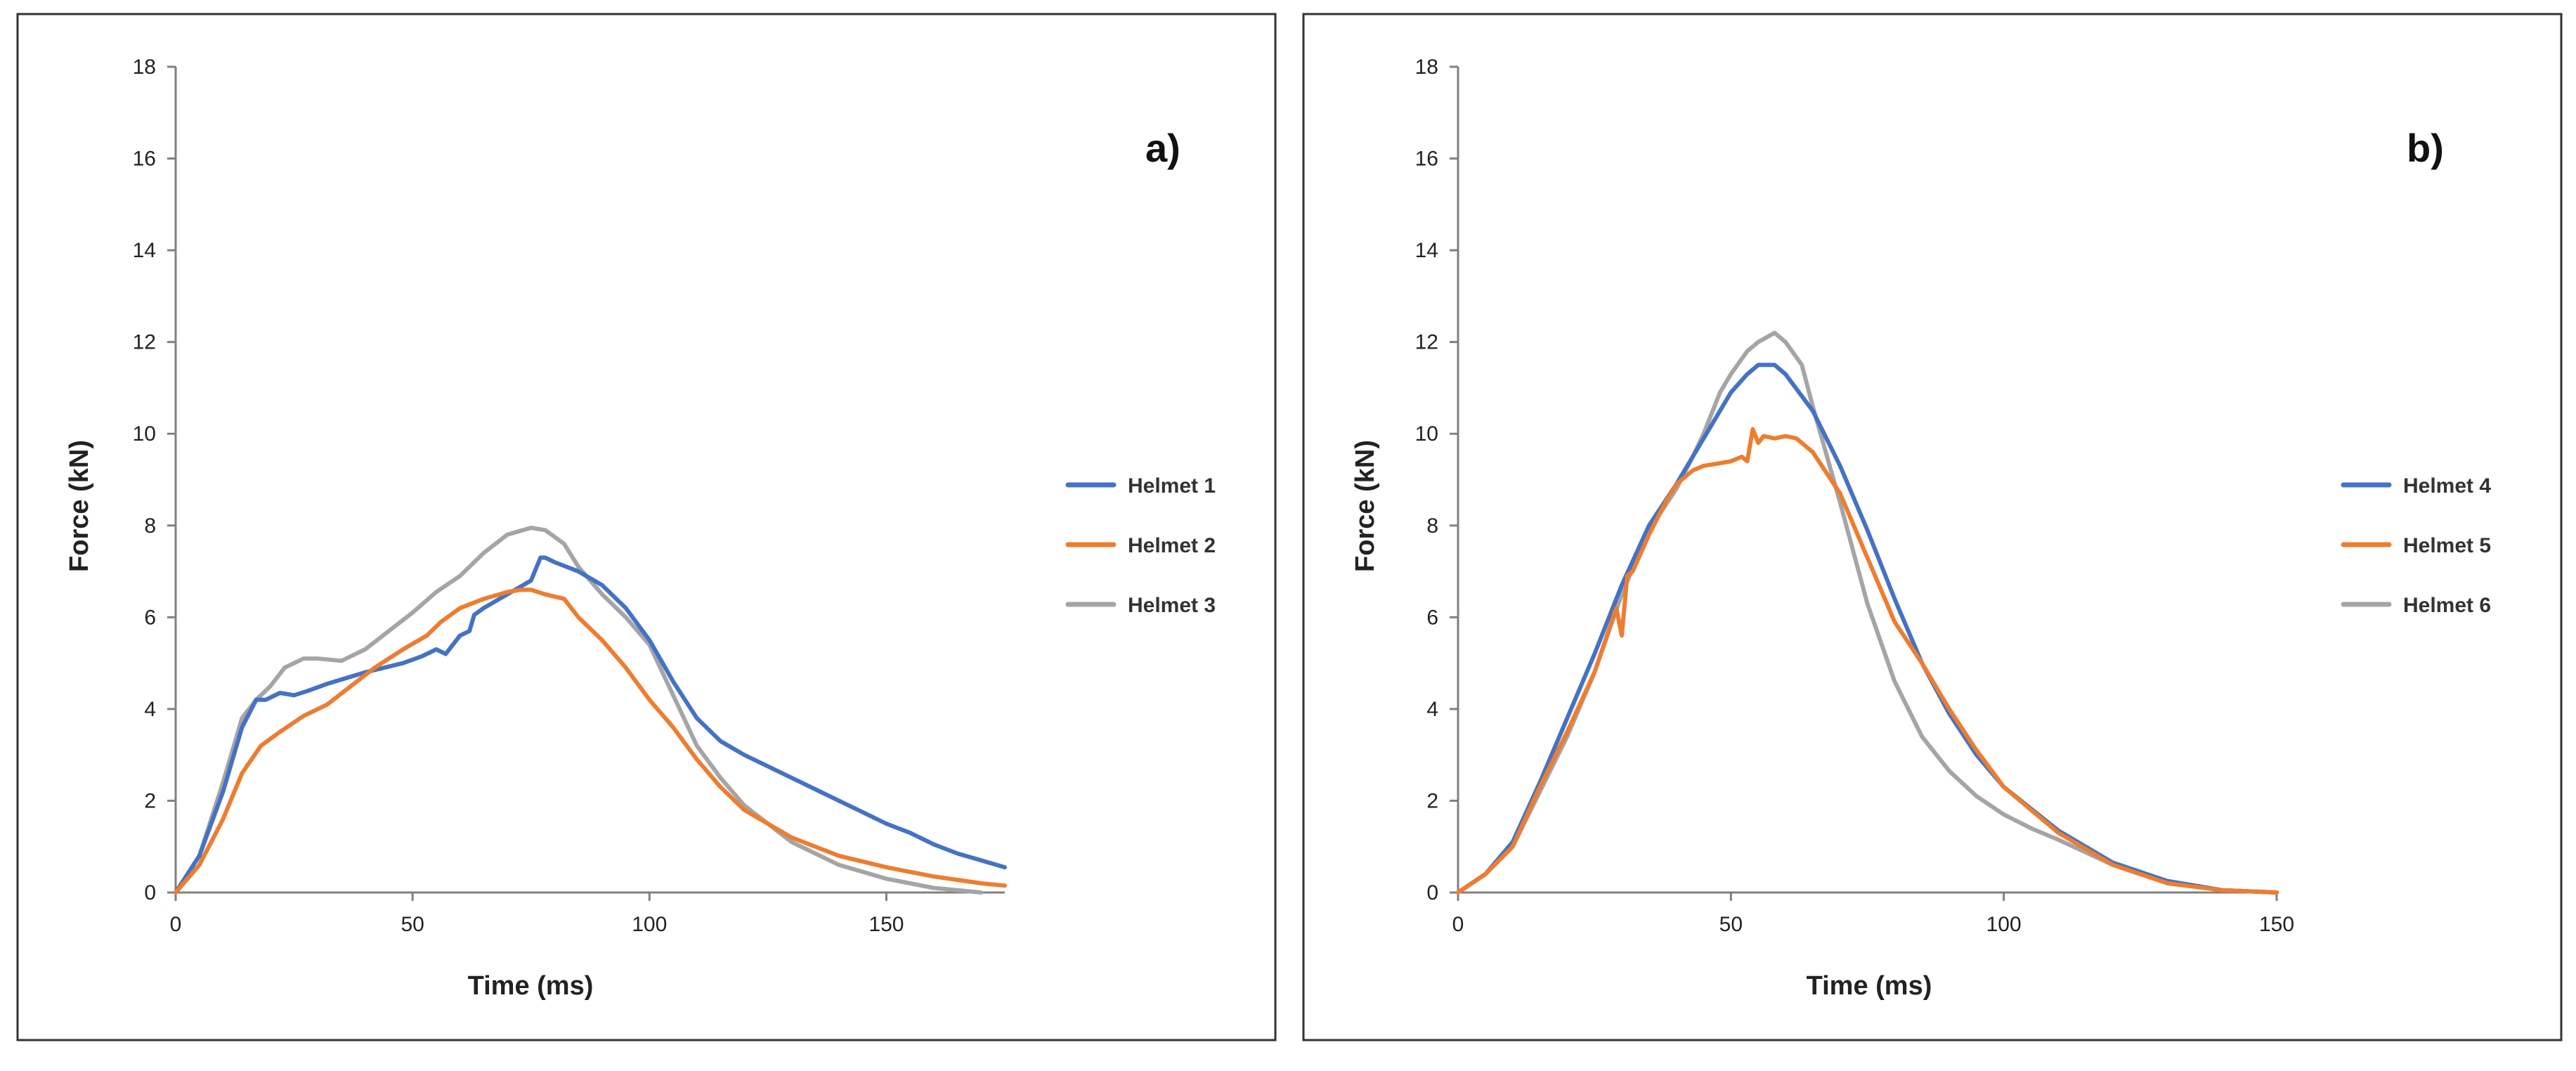 The image size is (2576, 1071). I want to click on panel-a-y-tick-label: 6, so click(150, 617).